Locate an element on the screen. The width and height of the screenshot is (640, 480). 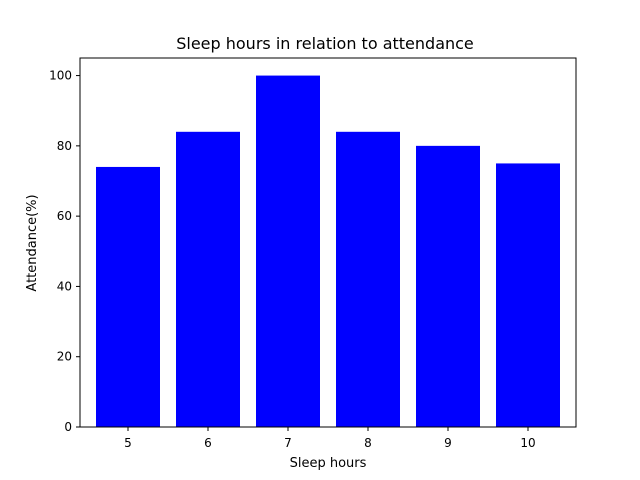
y-tick-label: 0 is located at coordinates (68, 427).